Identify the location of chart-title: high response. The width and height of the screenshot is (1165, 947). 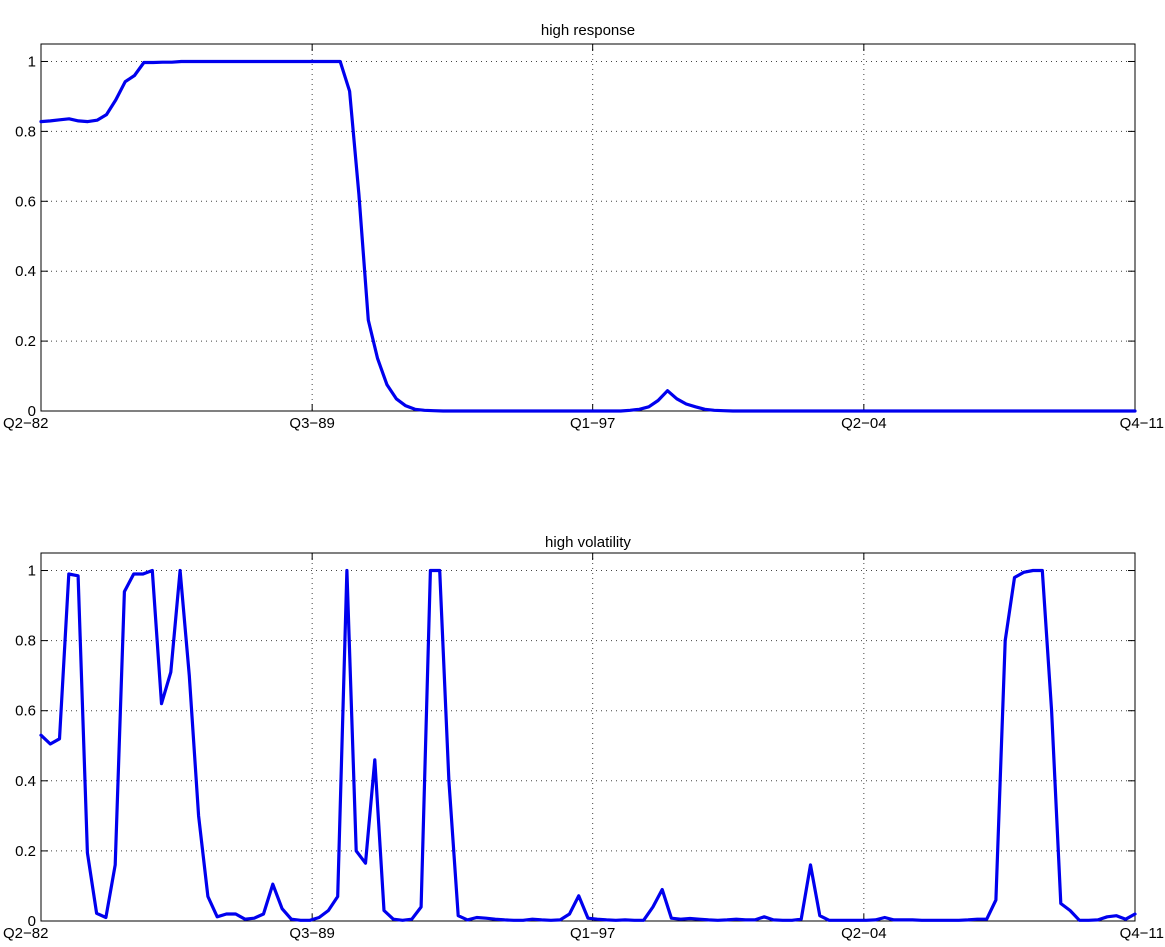
(588, 30).